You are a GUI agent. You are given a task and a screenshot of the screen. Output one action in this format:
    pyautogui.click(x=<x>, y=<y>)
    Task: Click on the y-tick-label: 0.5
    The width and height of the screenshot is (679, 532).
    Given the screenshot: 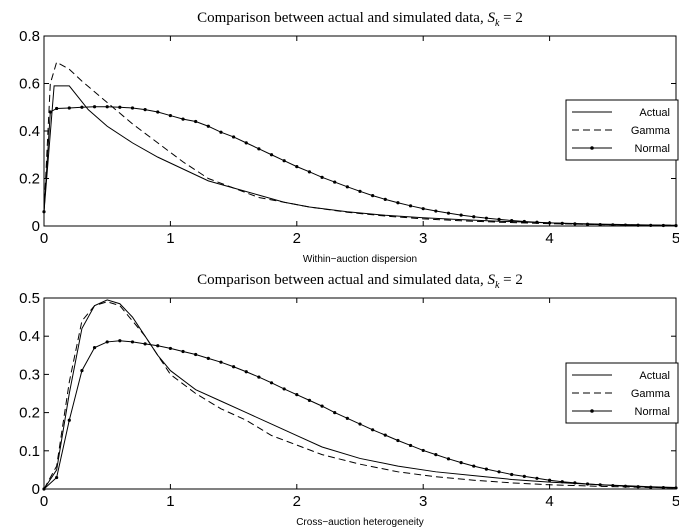 What is the action you would take?
    pyautogui.click(x=29, y=298)
    